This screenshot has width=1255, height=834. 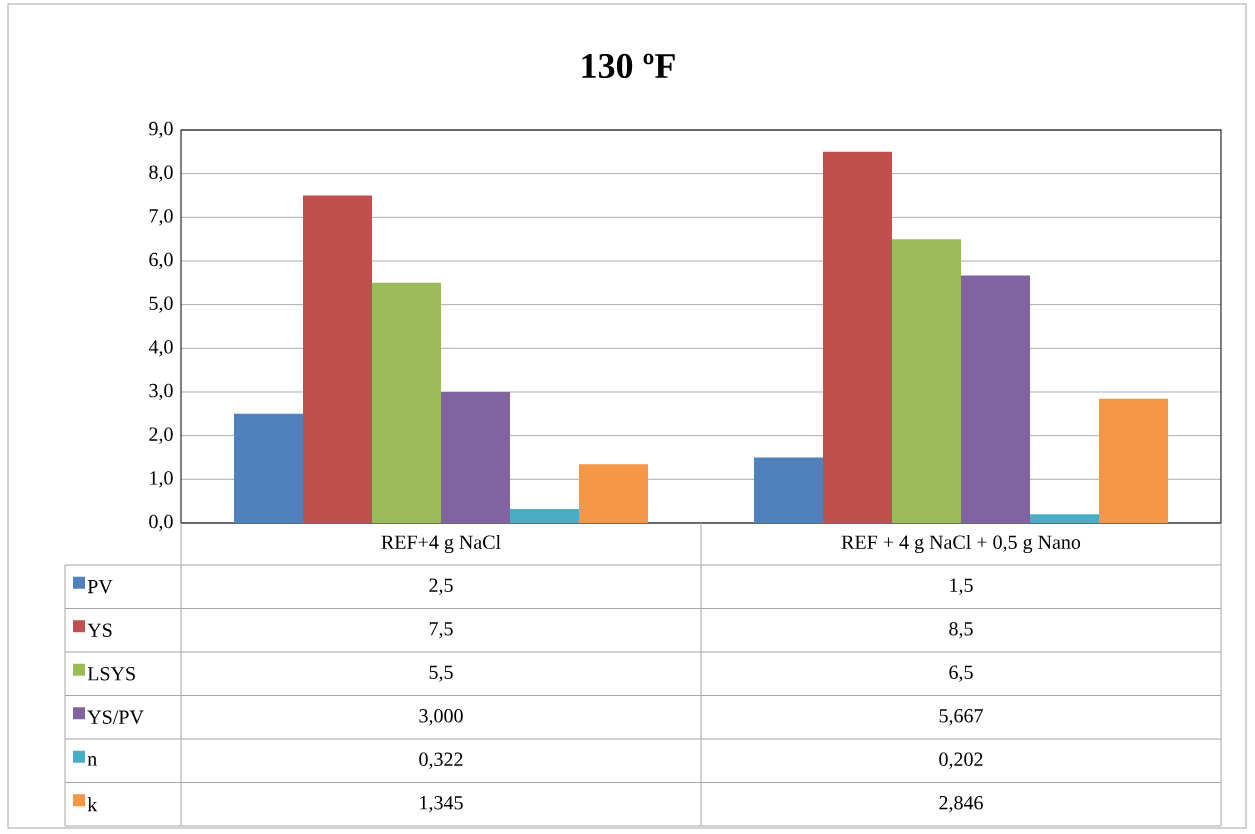 What do you see at coordinates (161, 304) in the screenshot?
I see `y-tick-label: 5,0` at bounding box center [161, 304].